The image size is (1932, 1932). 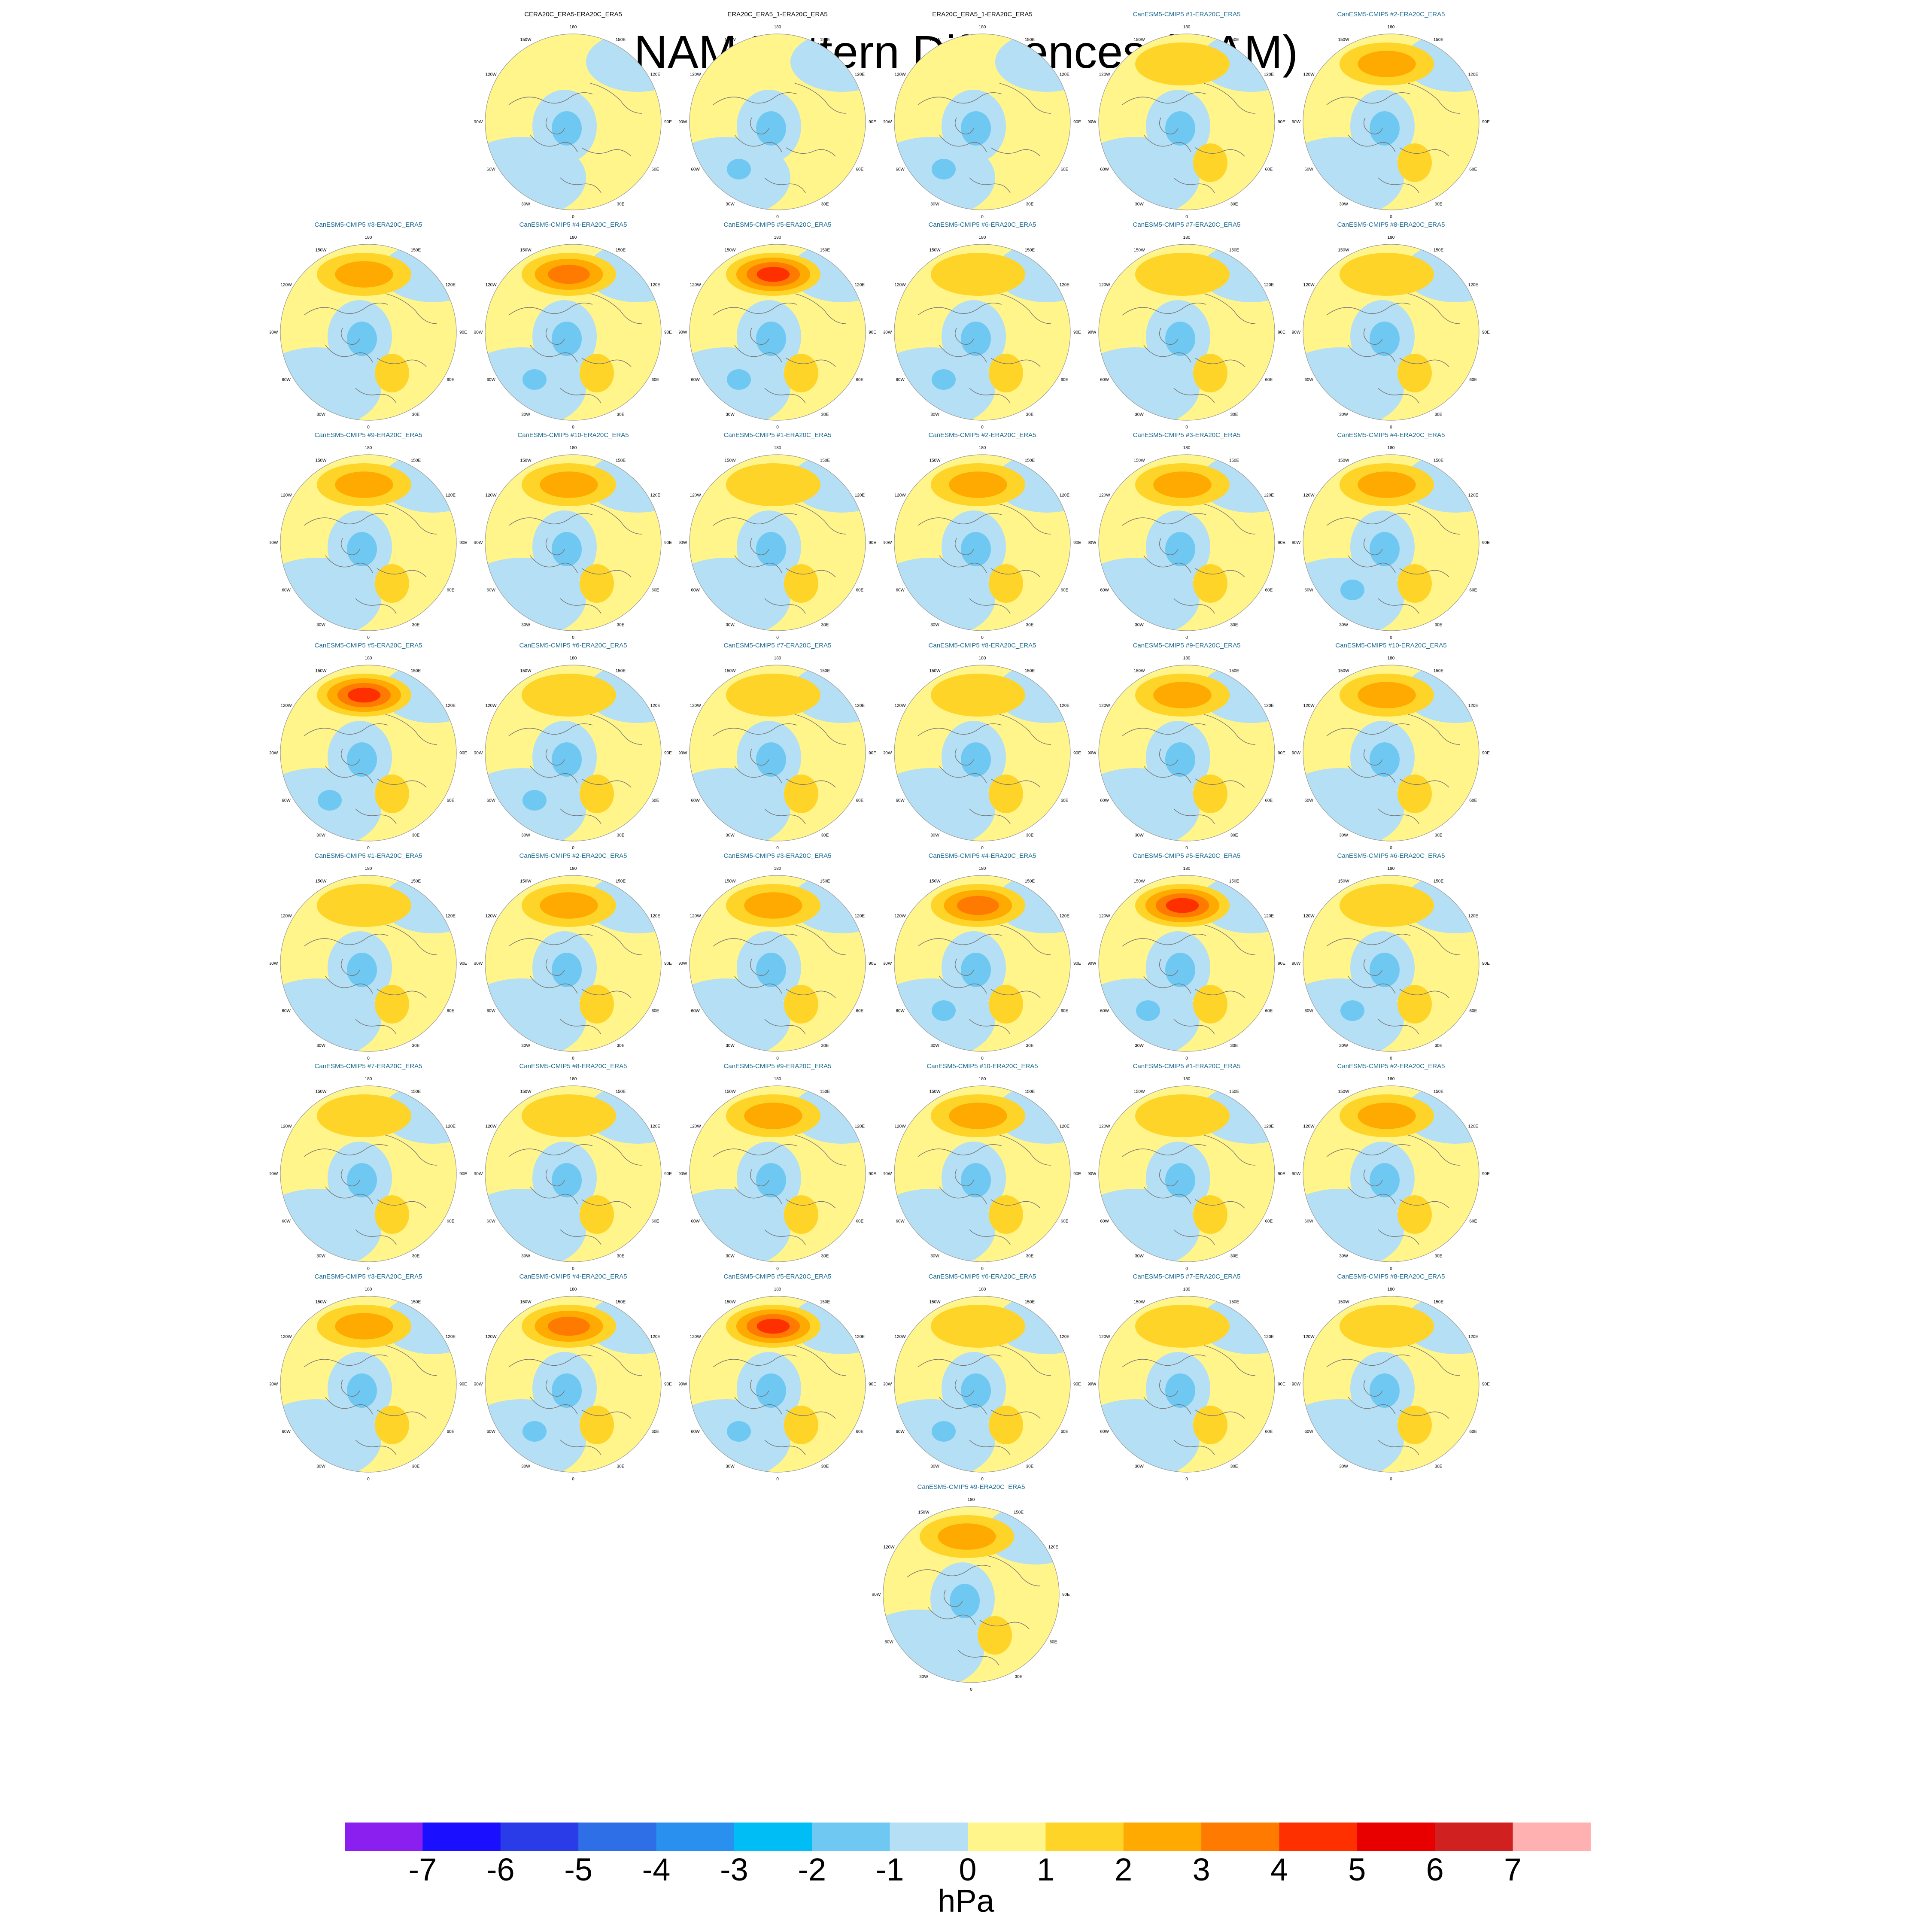 What do you see at coordinates (982, 435) in the screenshot?
I see `panel-title: CanESM5-CMIP5 #2-ERA20C_ERA5` at bounding box center [982, 435].